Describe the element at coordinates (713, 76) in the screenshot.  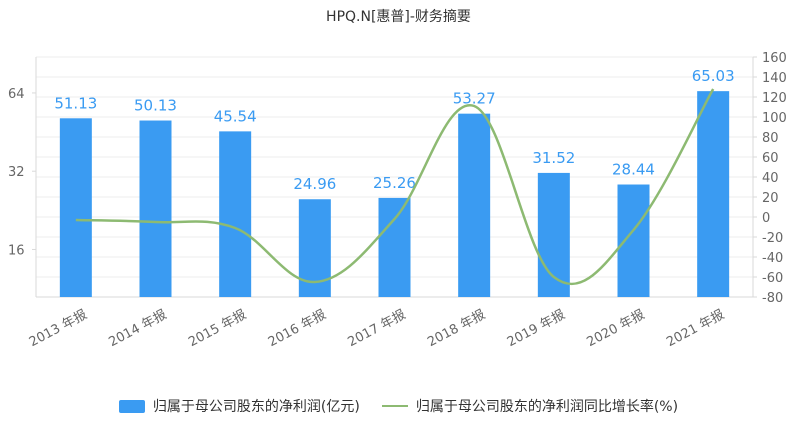
I see `data-label: 65.03` at that location.